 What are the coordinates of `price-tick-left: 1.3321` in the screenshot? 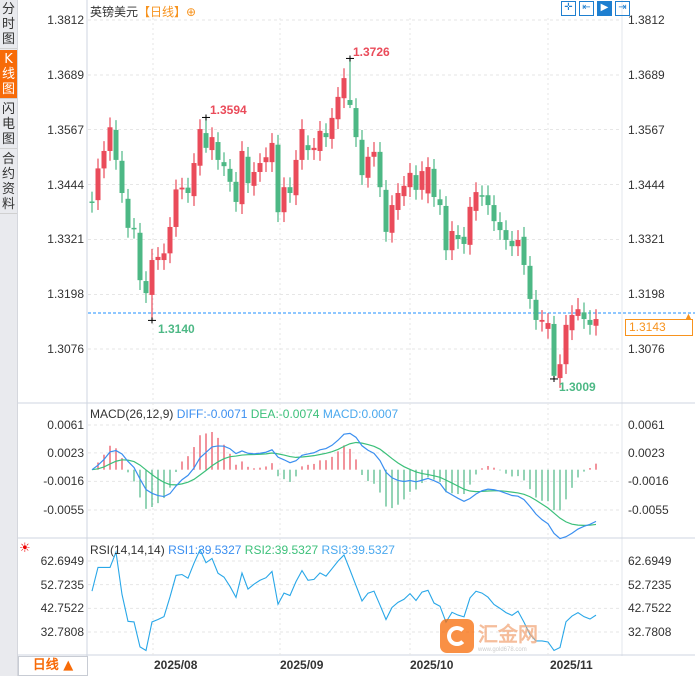 It's located at (65, 239).